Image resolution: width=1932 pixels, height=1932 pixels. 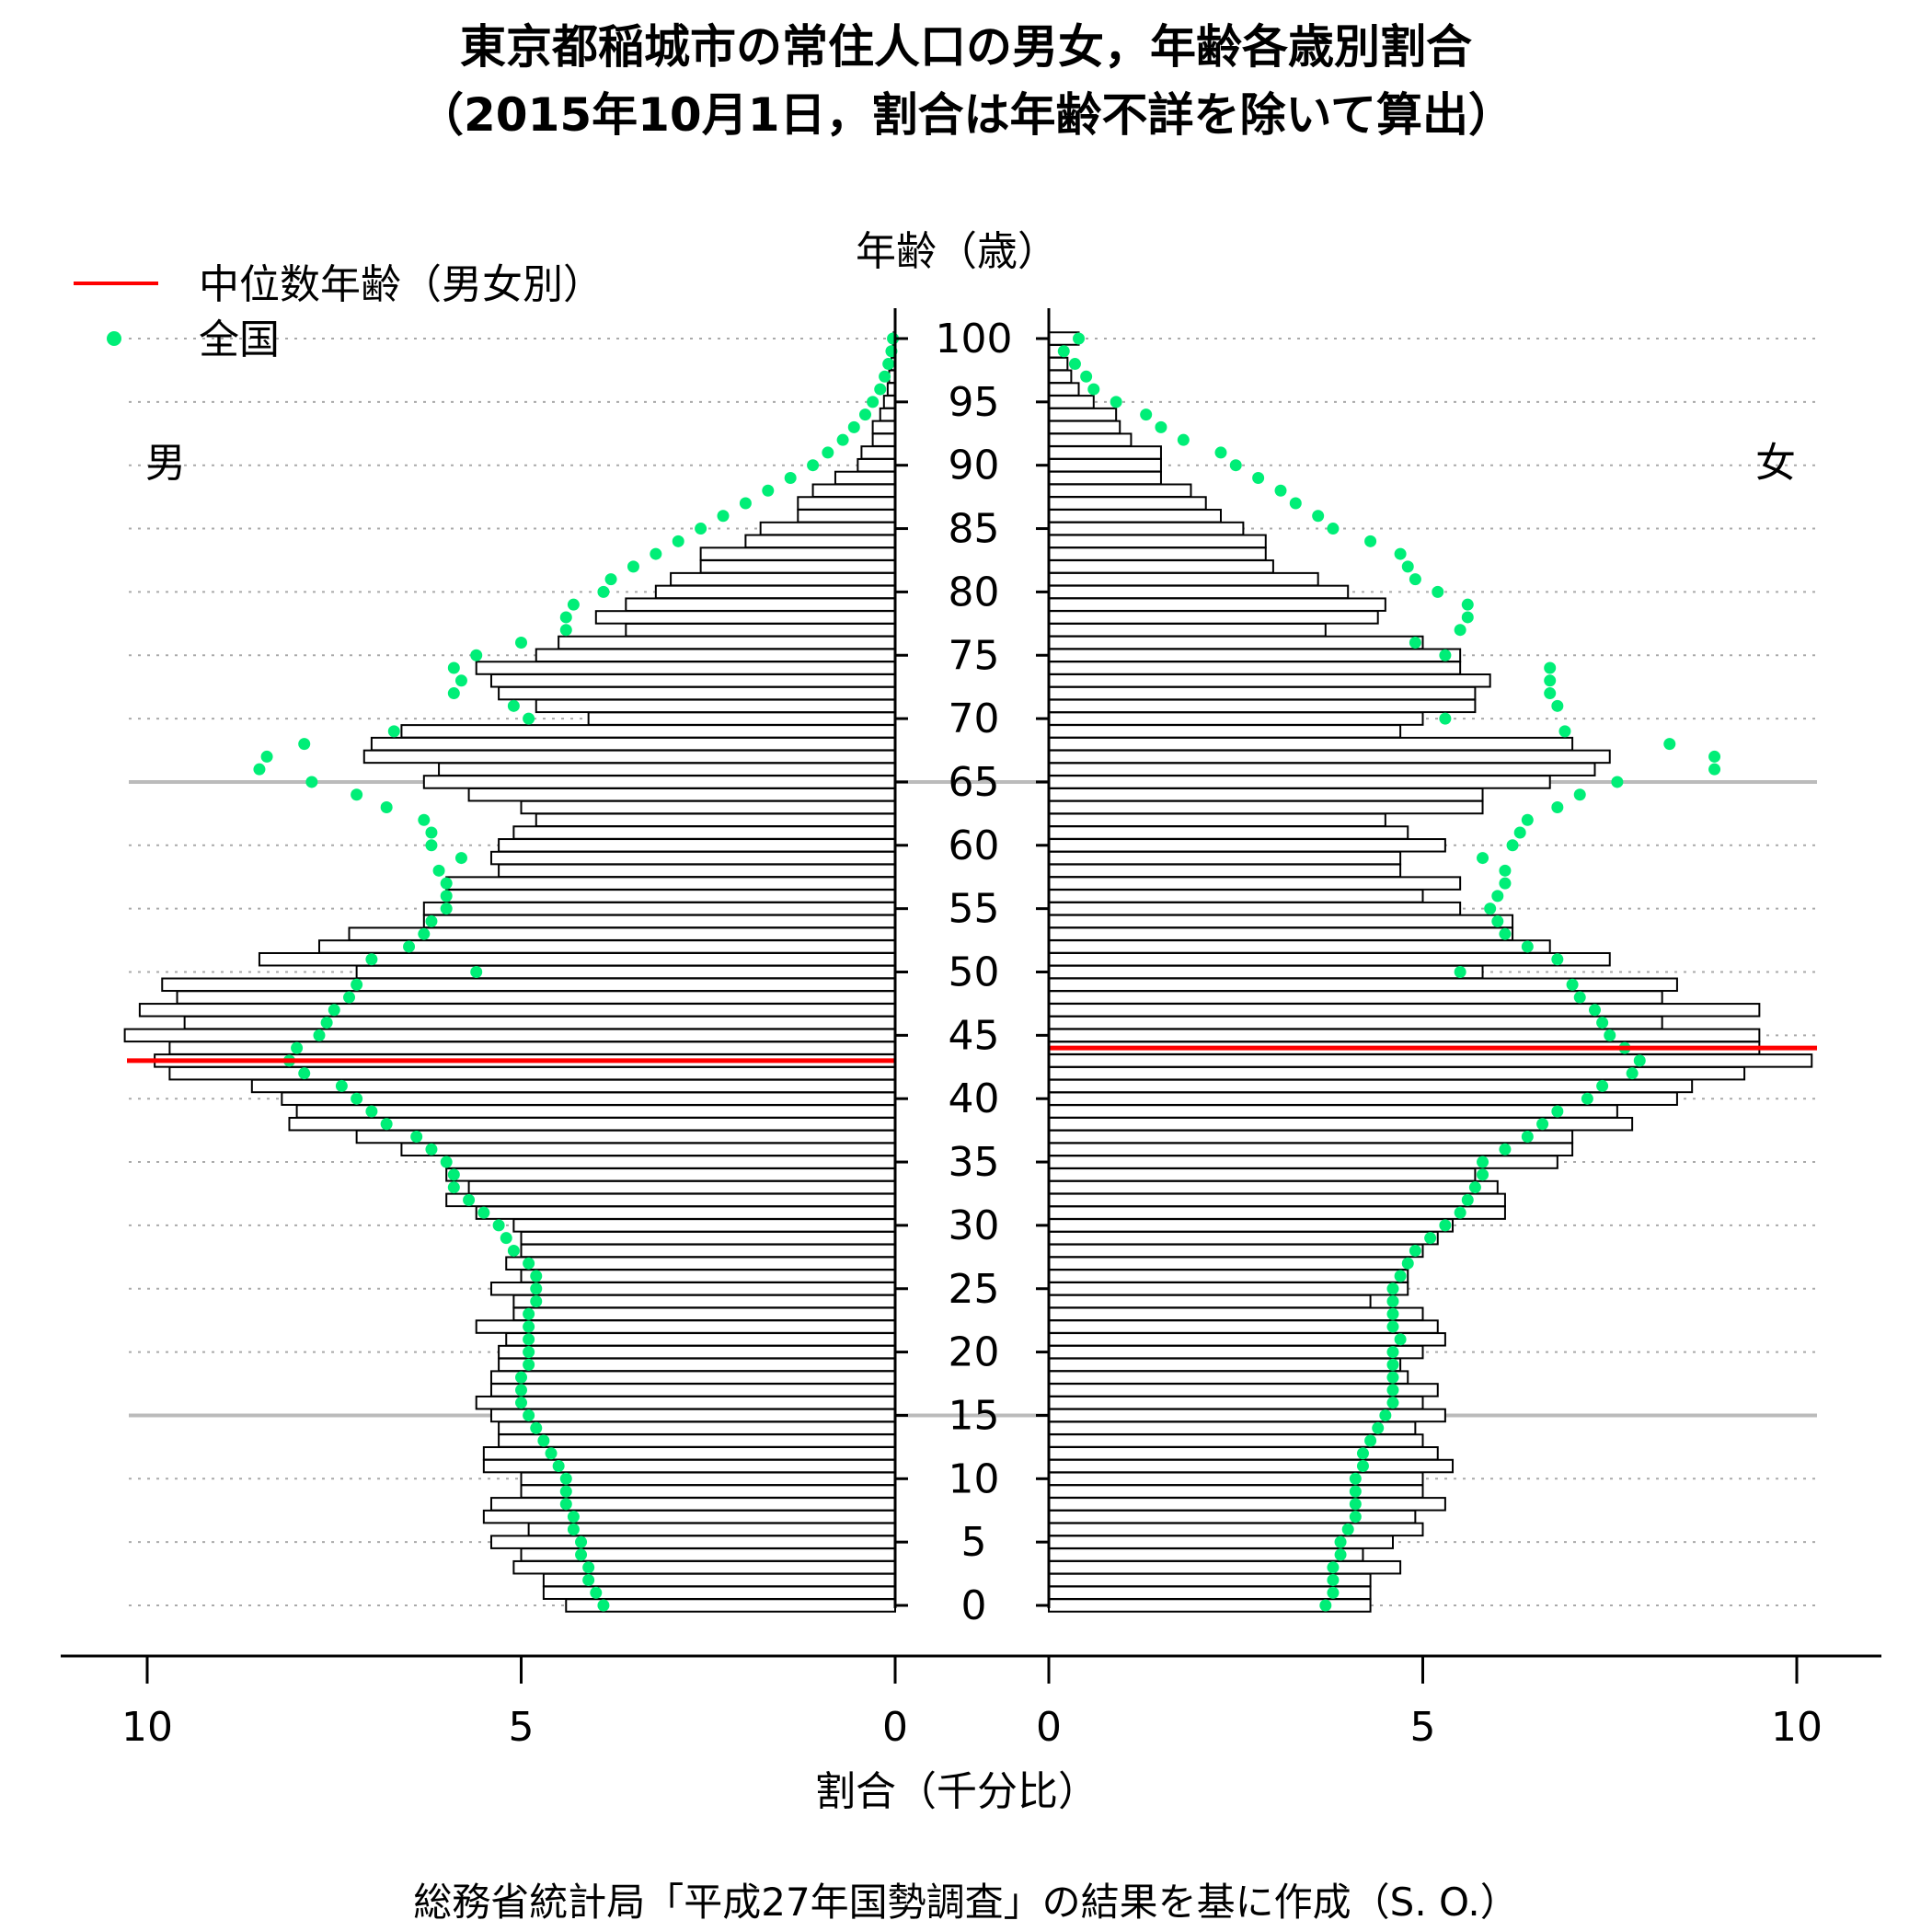 I want to click on x-axis-label: 割合（千分比）, so click(x=956, y=1791).